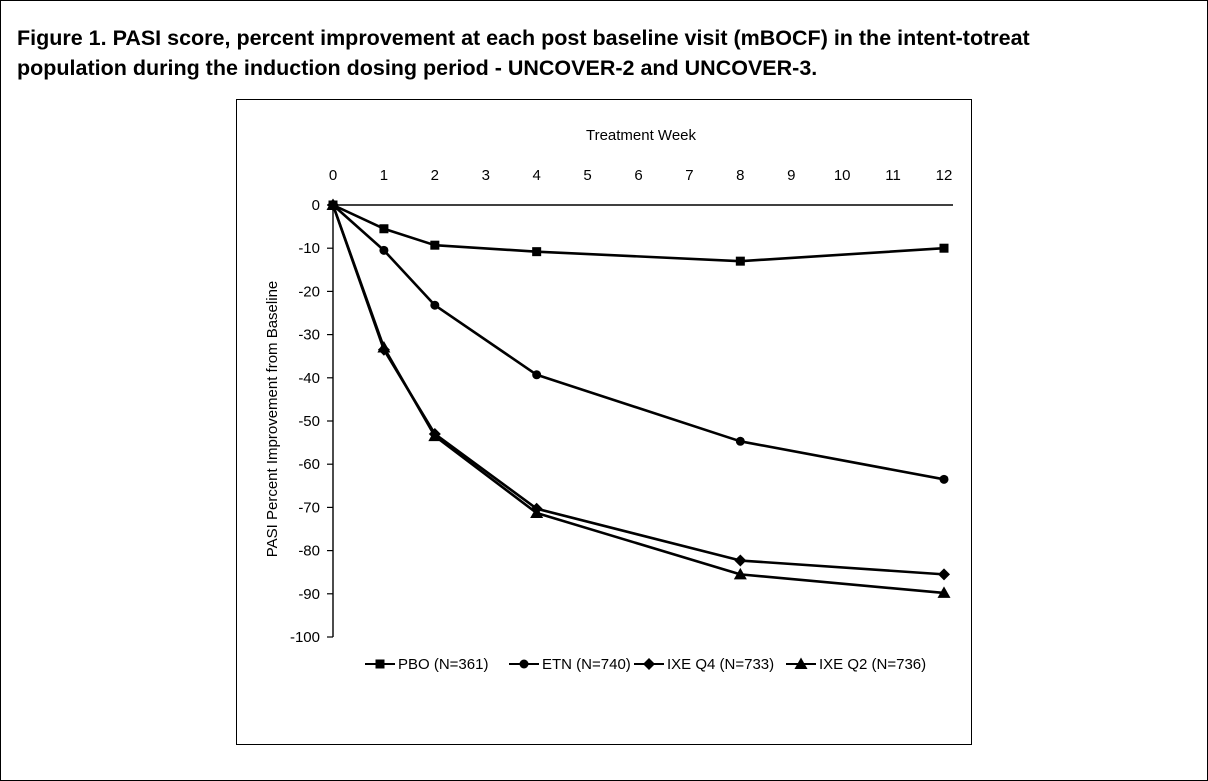  I want to click on y-axis-label: PASI Percent Improvement from Baseline, so click(272, 419).